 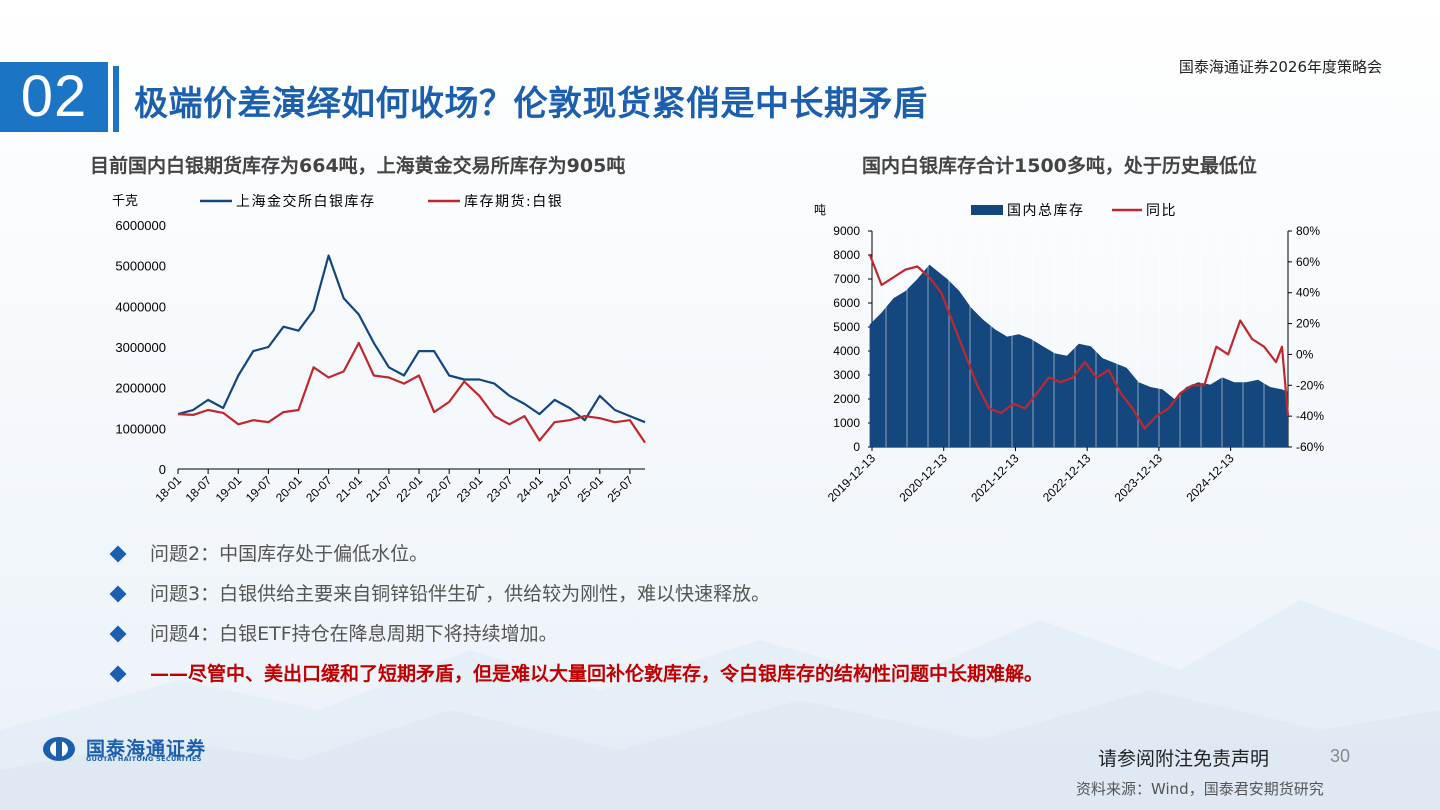 I want to click on y-tick-label: 3000000, so click(x=140, y=347).